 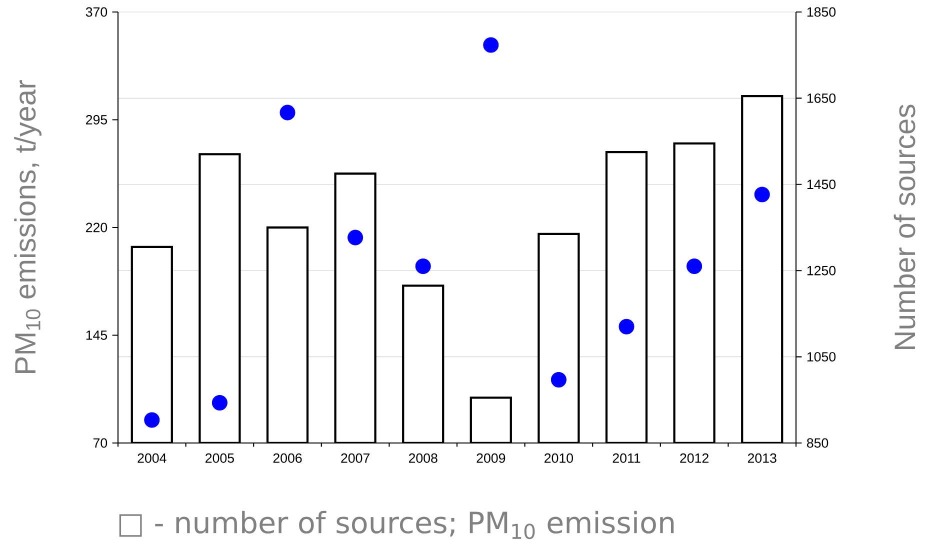 What do you see at coordinates (821, 357) in the screenshot?
I see `y2-tick-label: 1050` at bounding box center [821, 357].